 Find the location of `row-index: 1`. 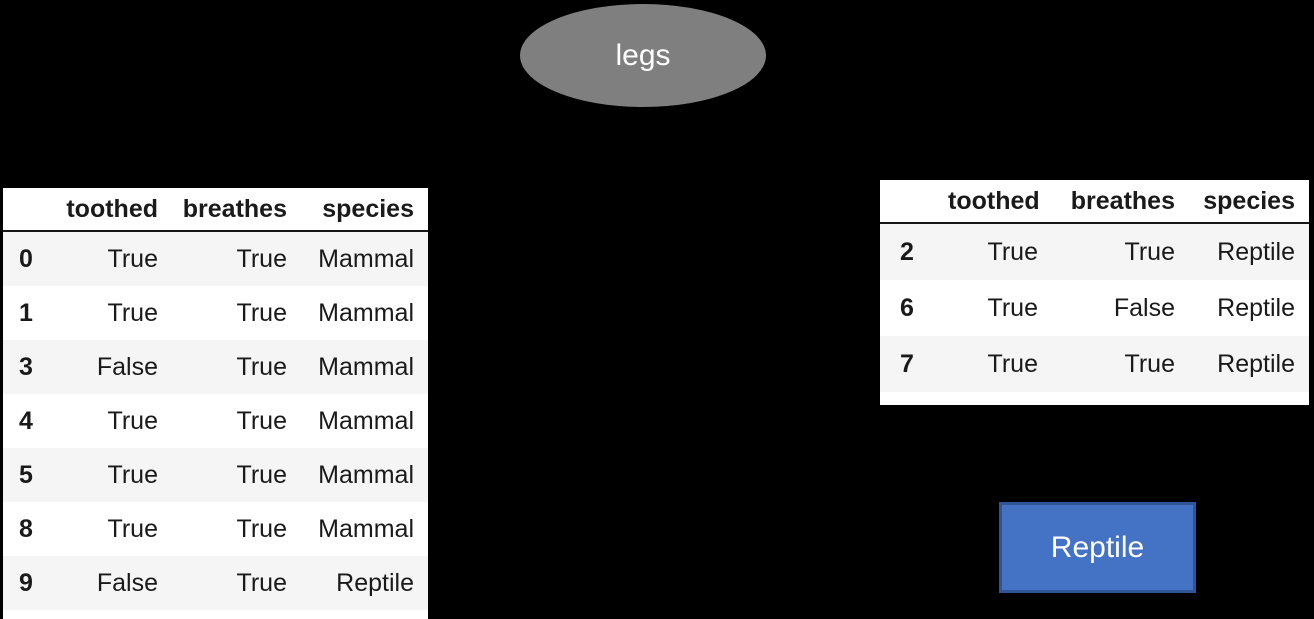

row-index: 1 is located at coordinates (26, 312).